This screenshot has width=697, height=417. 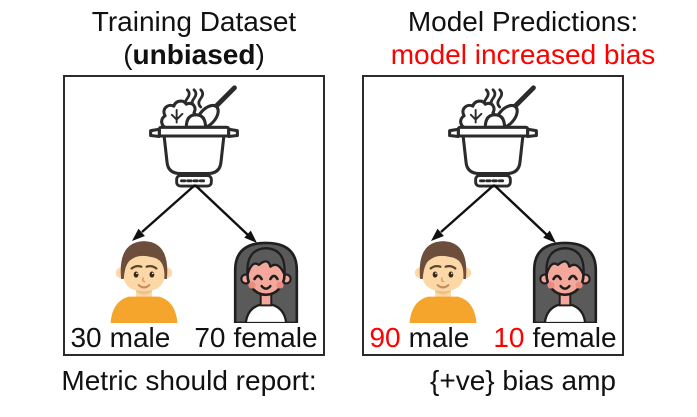 I want to click on unbiased-emphasis: unbiased, so click(x=194, y=54).